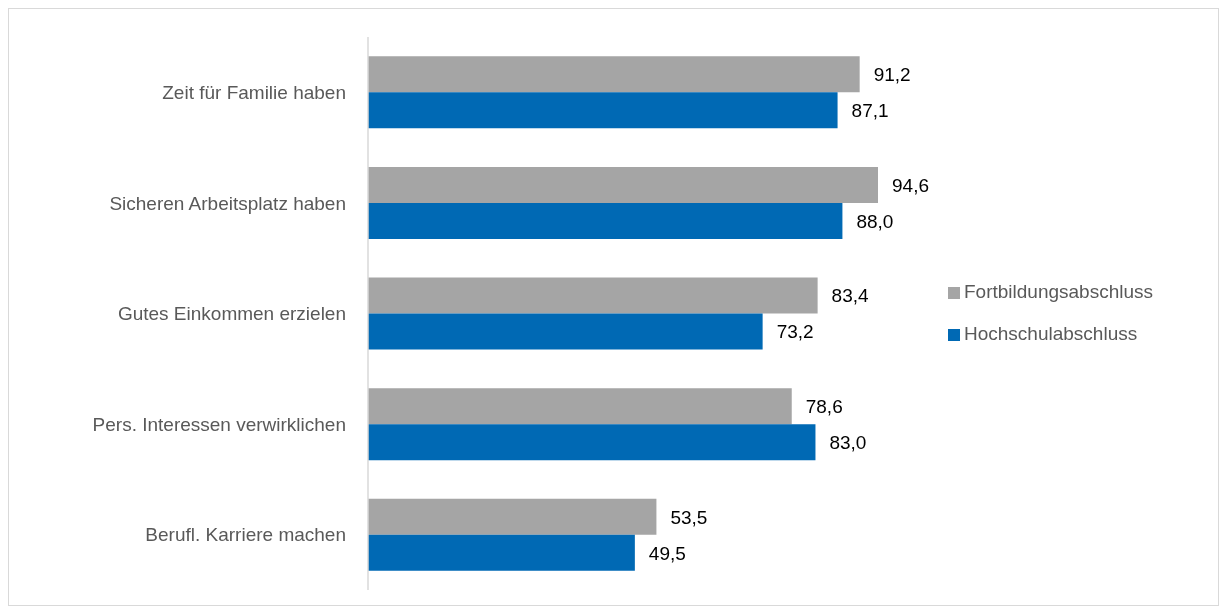  What do you see at coordinates (795, 332) in the screenshot?
I see `data-label: 73,2` at bounding box center [795, 332].